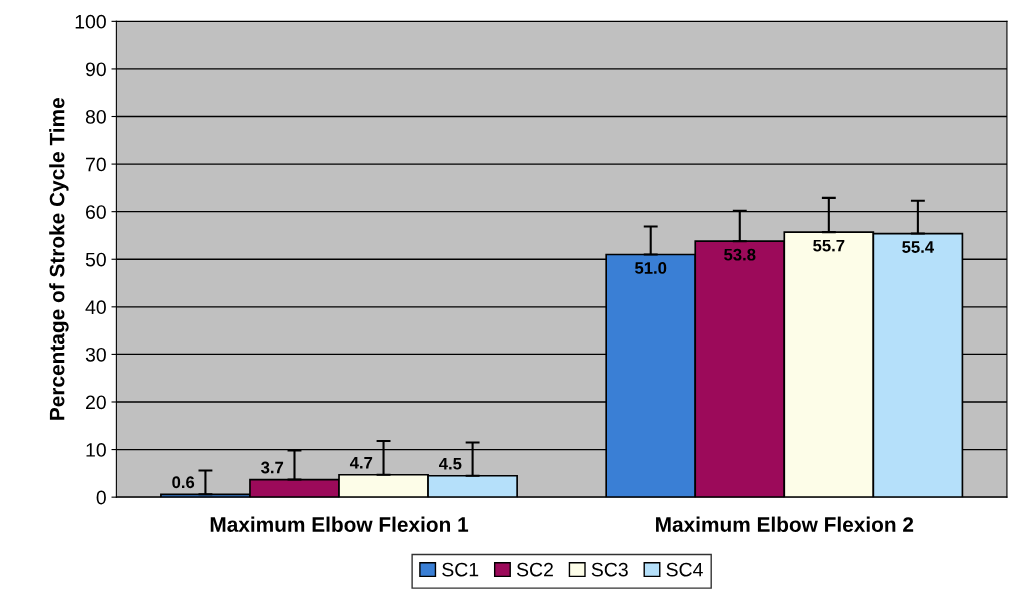 This screenshot has width=1012, height=610. Describe the element at coordinates (460, 569) in the screenshot. I see `legend-label: SC1` at that location.